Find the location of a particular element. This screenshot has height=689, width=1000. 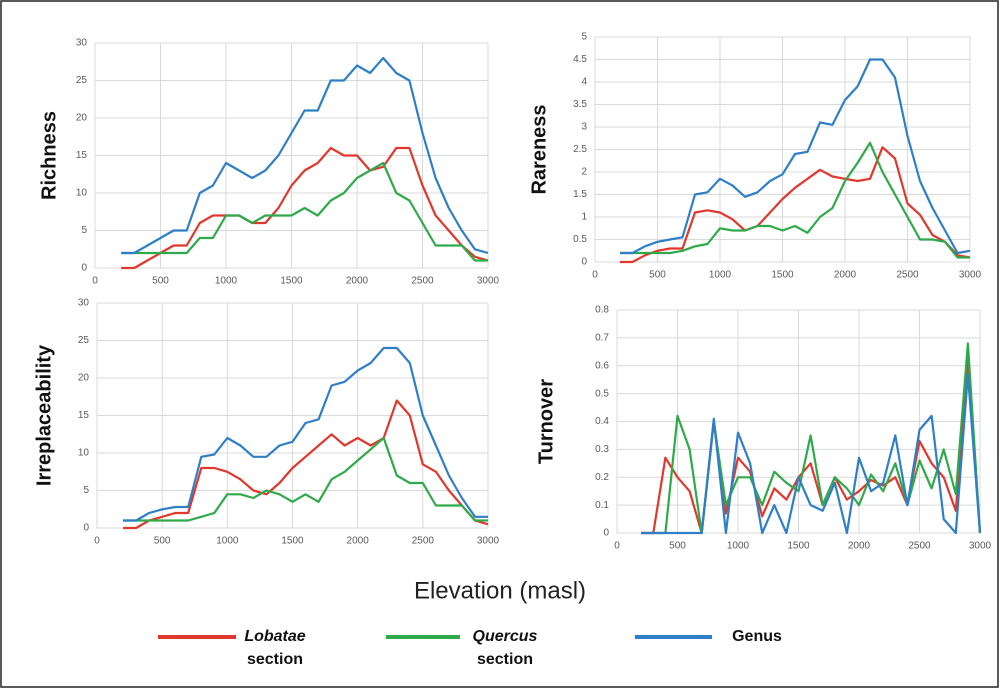

y-tick-label: 1 is located at coordinates (584, 217).